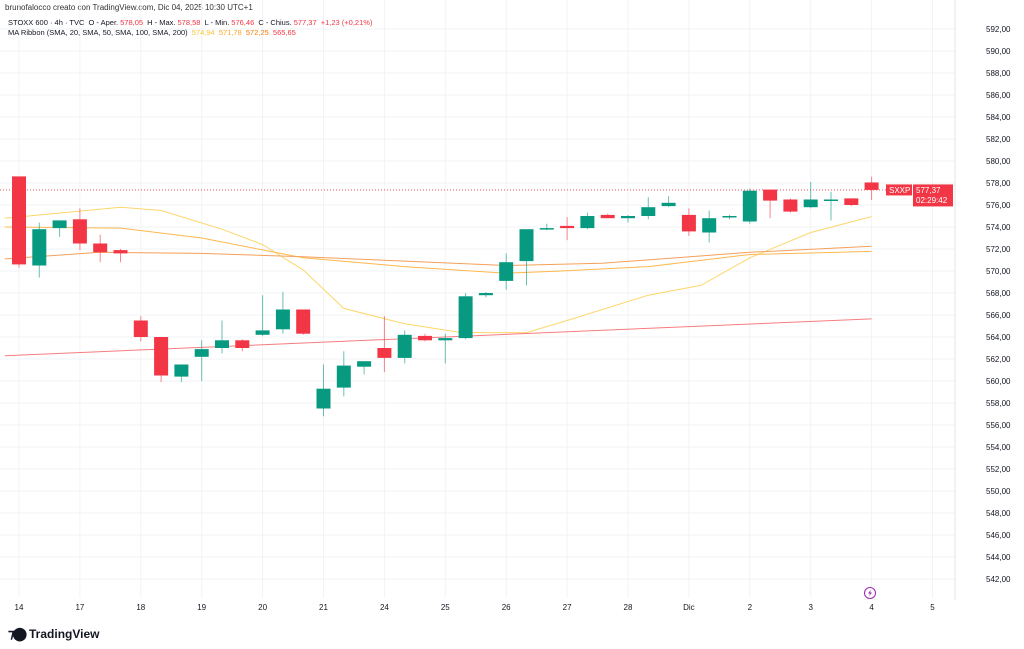 This screenshot has height=649, width=1024. I want to click on price-tick-label: 568,00, so click(998, 293).